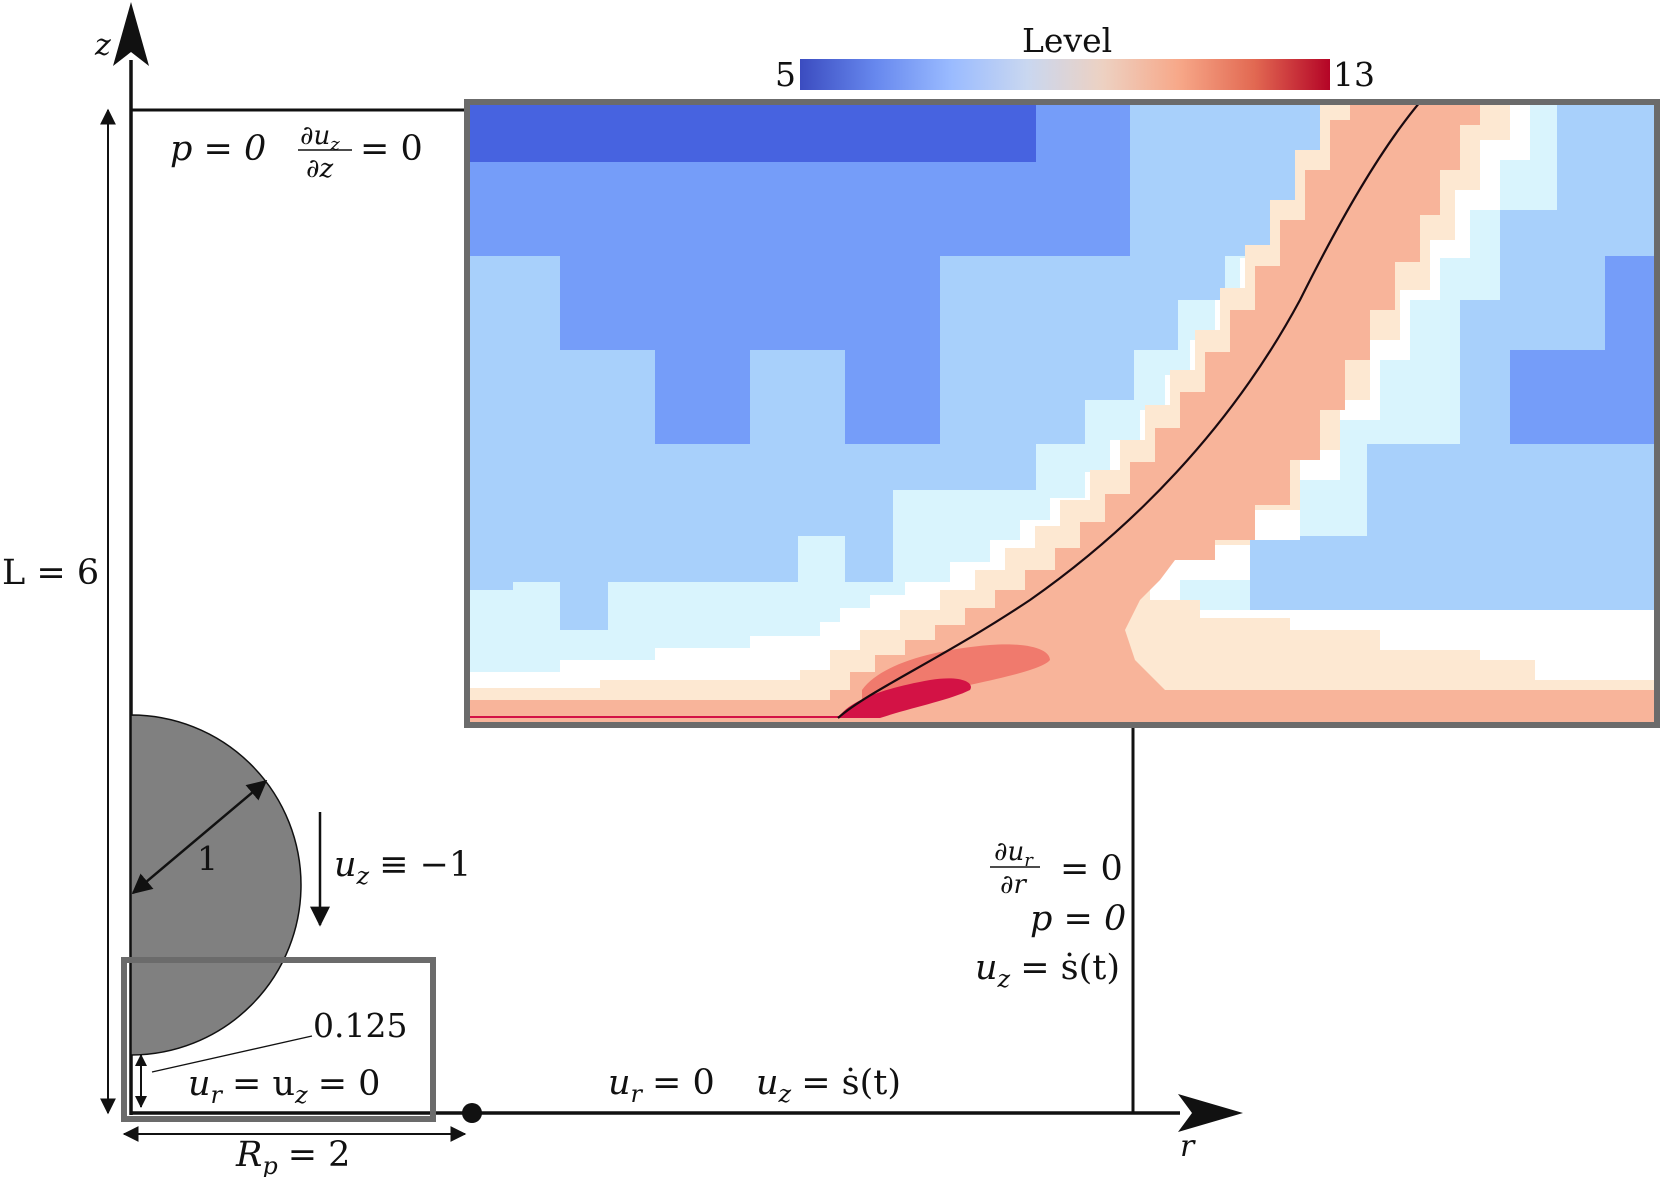 The width and height of the screenshot is (1663, 1182). I want to click on gap-label: 0.125, so click(360, 1025).